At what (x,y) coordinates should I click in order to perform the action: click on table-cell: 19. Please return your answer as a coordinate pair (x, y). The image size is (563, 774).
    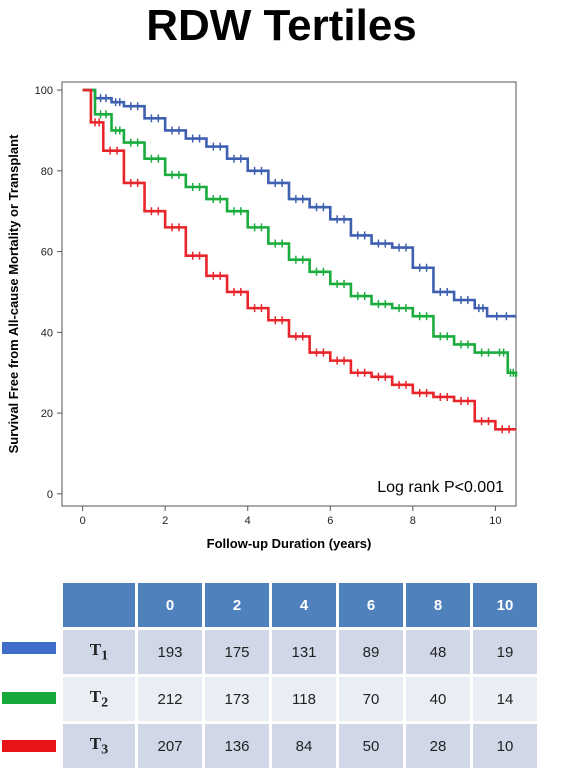
    Looking at the image, I should click on (505, 652).